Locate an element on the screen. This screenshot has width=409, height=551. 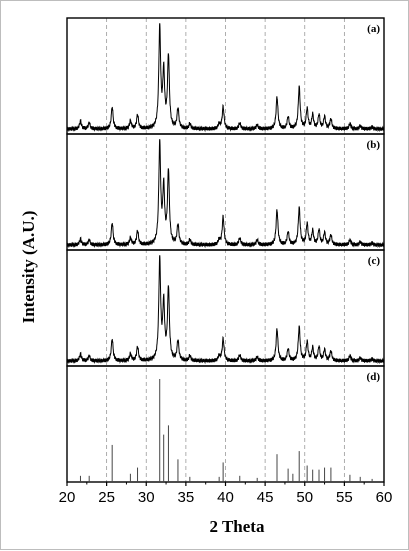
x-axis: 20 25 30 35 40 45 50 55 60 is located at coordinates (226, 494).